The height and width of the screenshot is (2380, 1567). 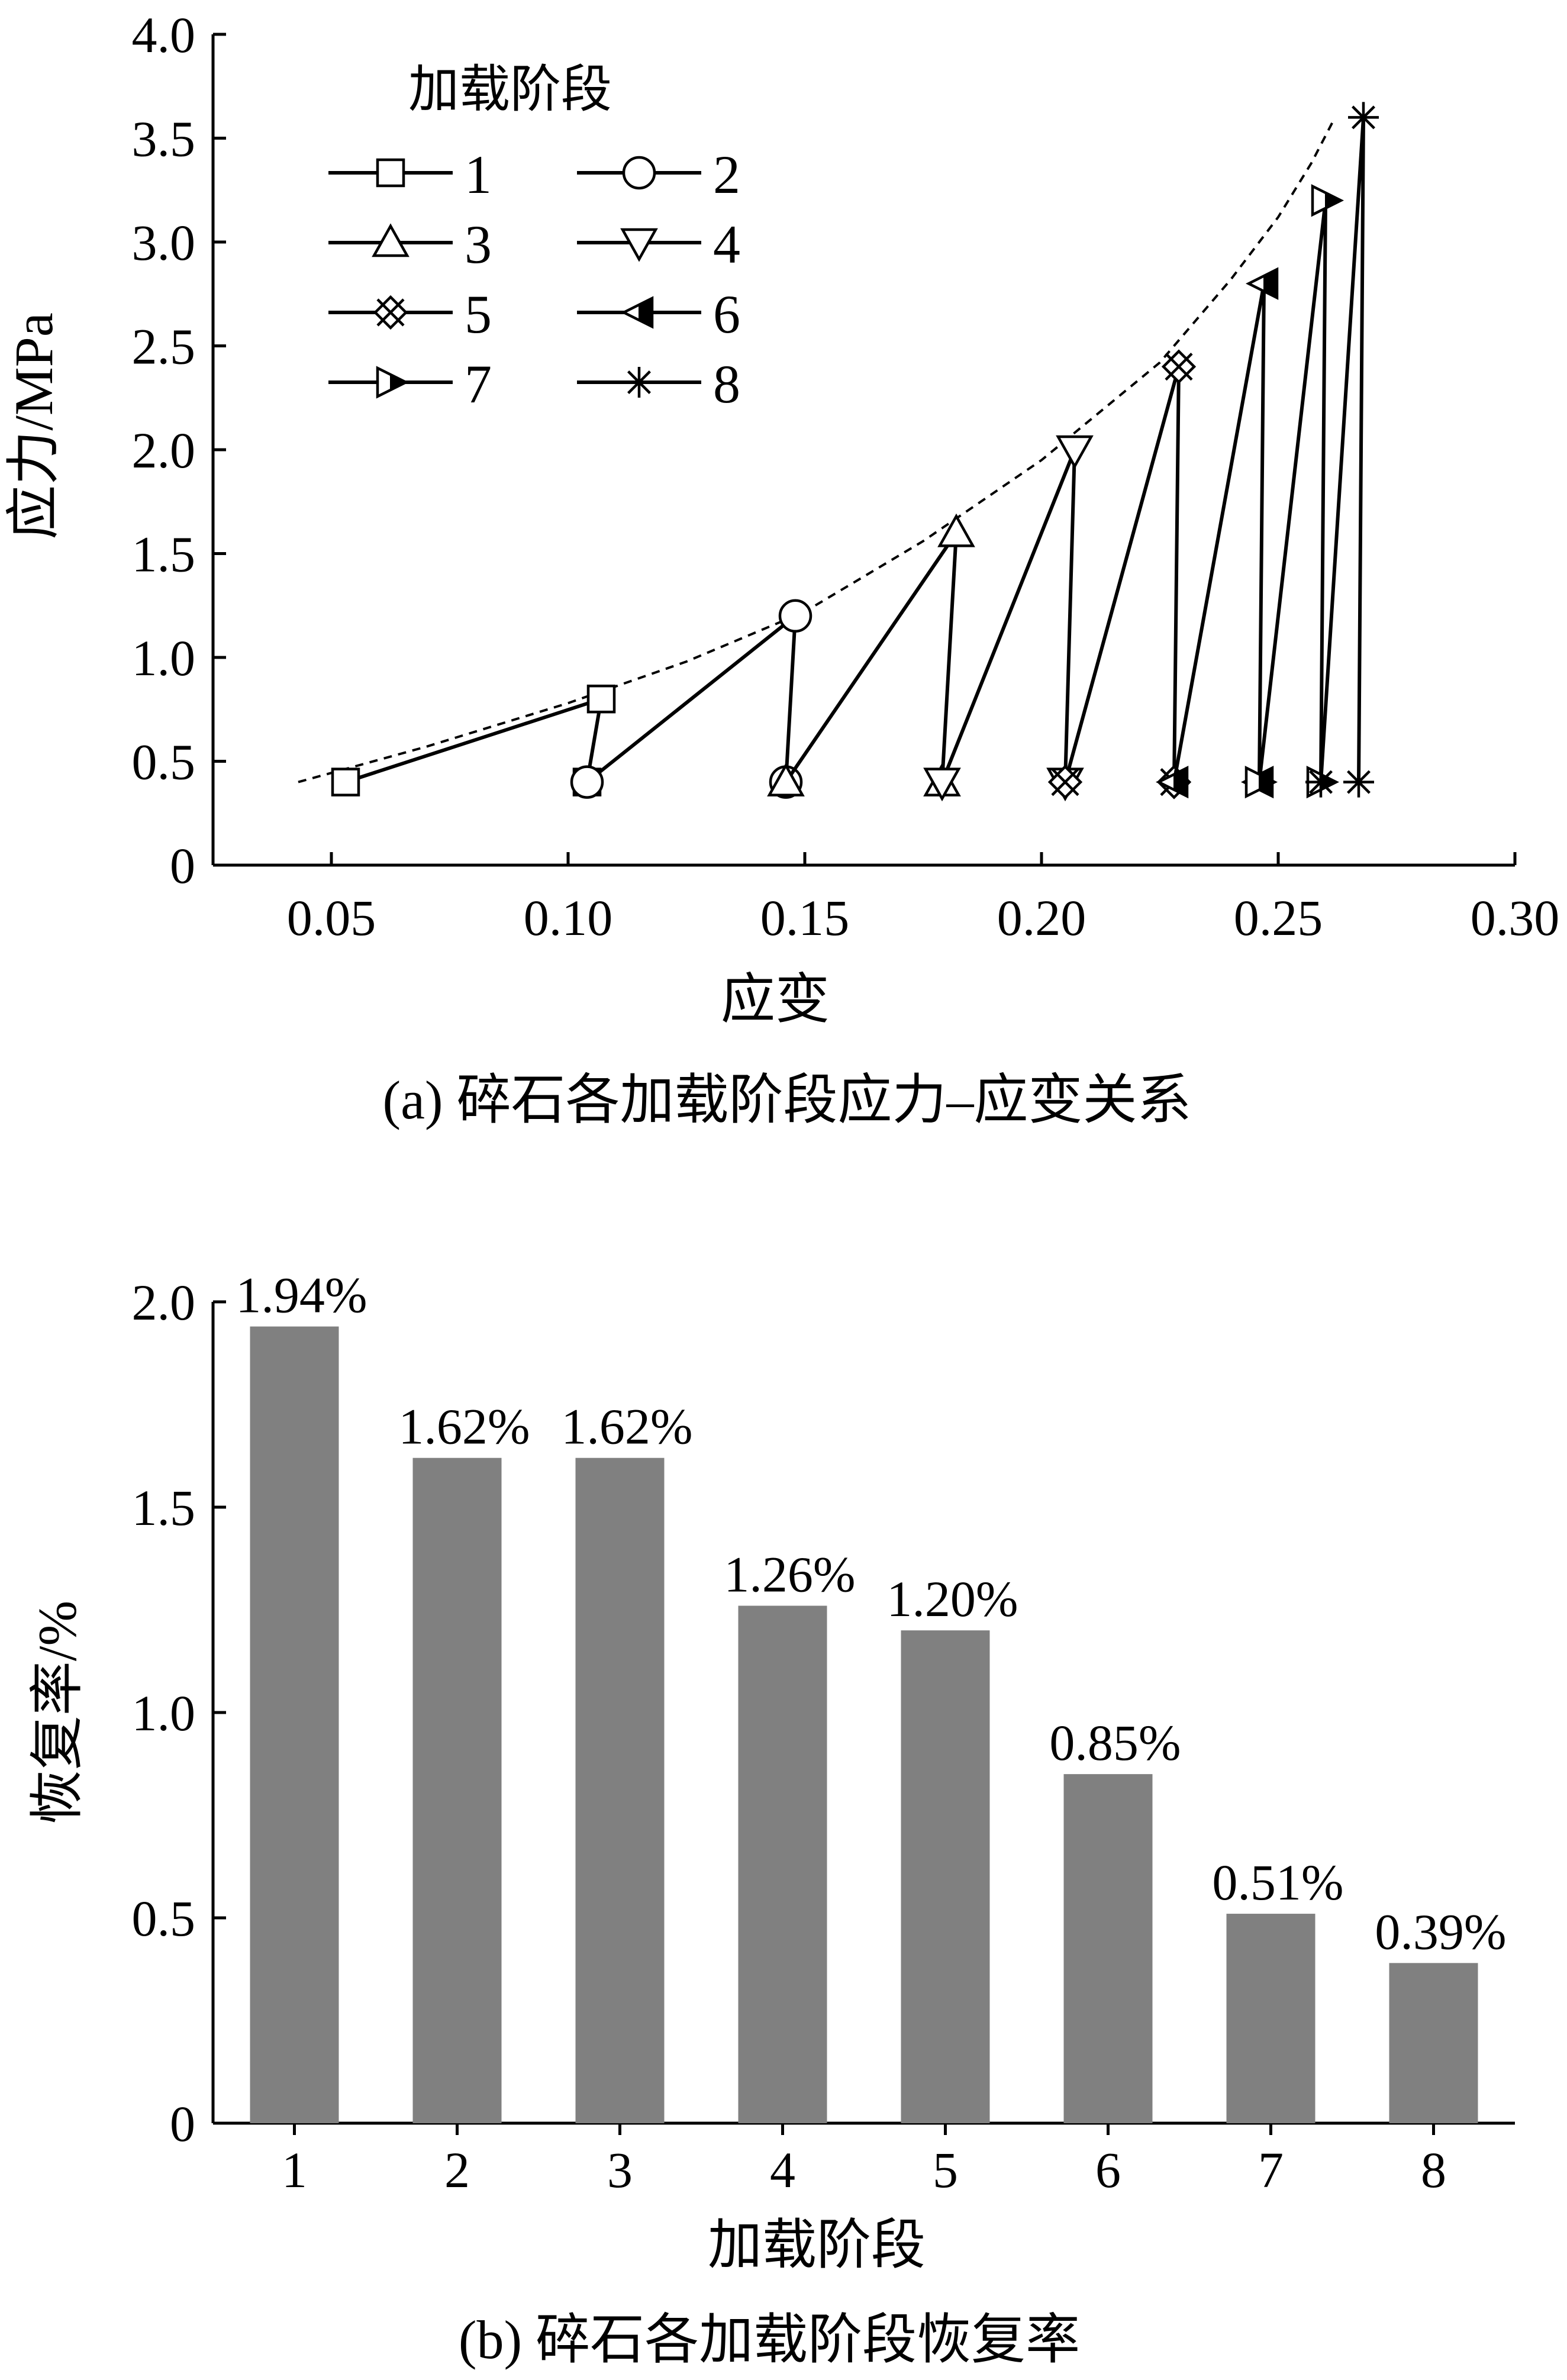 What do you see at coordinates (659, 384) in the screenshot?
I see `legend-item-8: 8` at bounding box center [659, 384].